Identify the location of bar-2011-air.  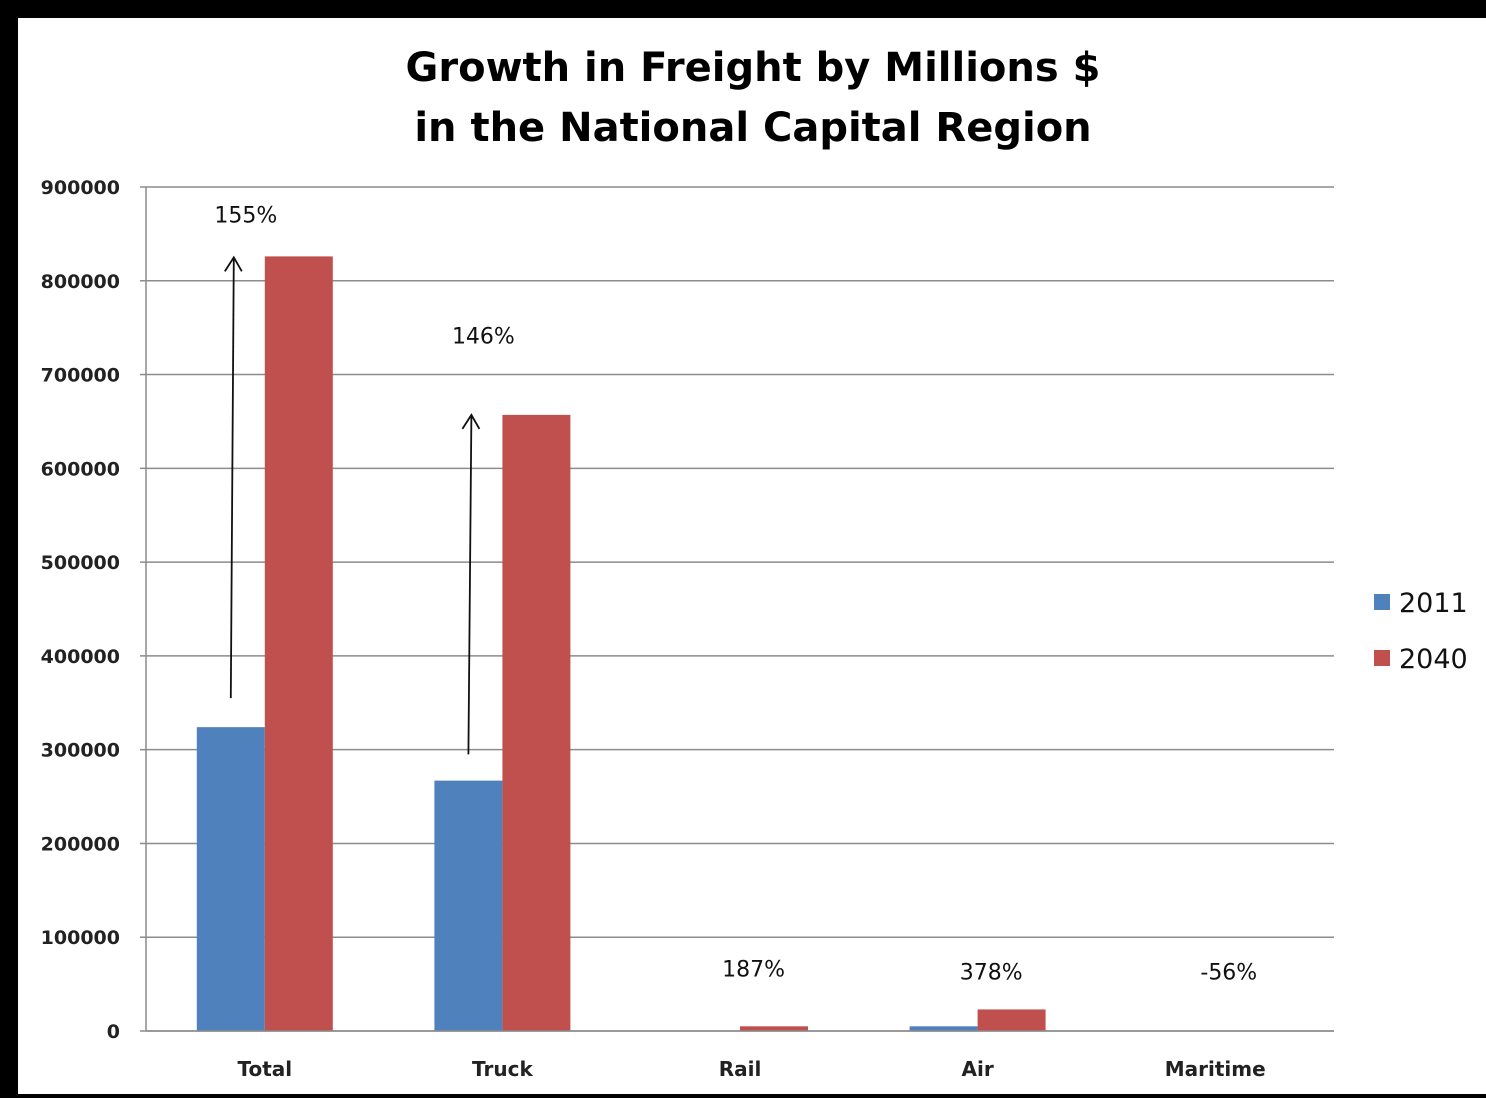
(943, 1028).